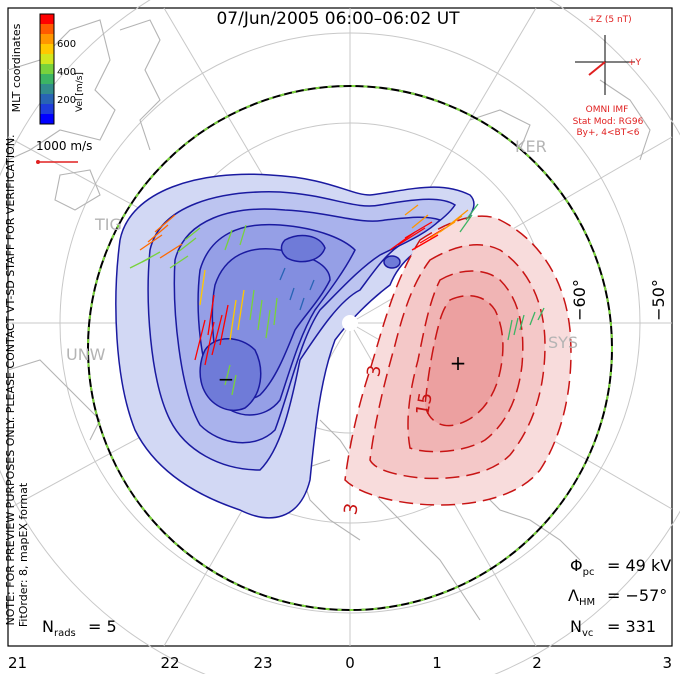 This screenshot has width=680, height=674. I want to click on imf-condition: By+, 4<BT<6, so click(608, 133).